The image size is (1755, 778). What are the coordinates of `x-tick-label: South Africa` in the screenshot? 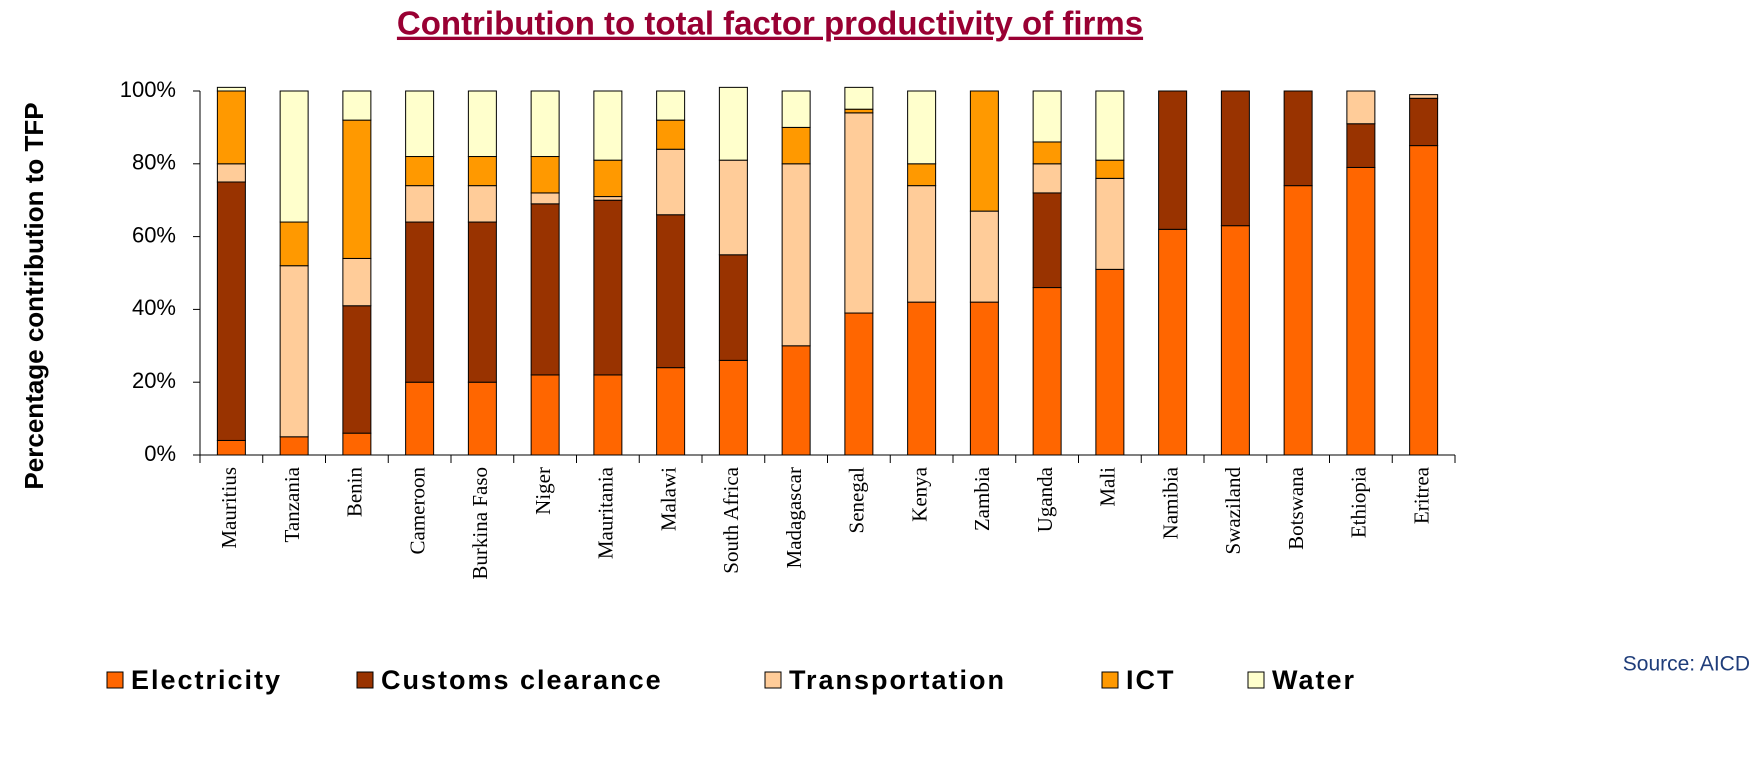 It's located at (731, 519).